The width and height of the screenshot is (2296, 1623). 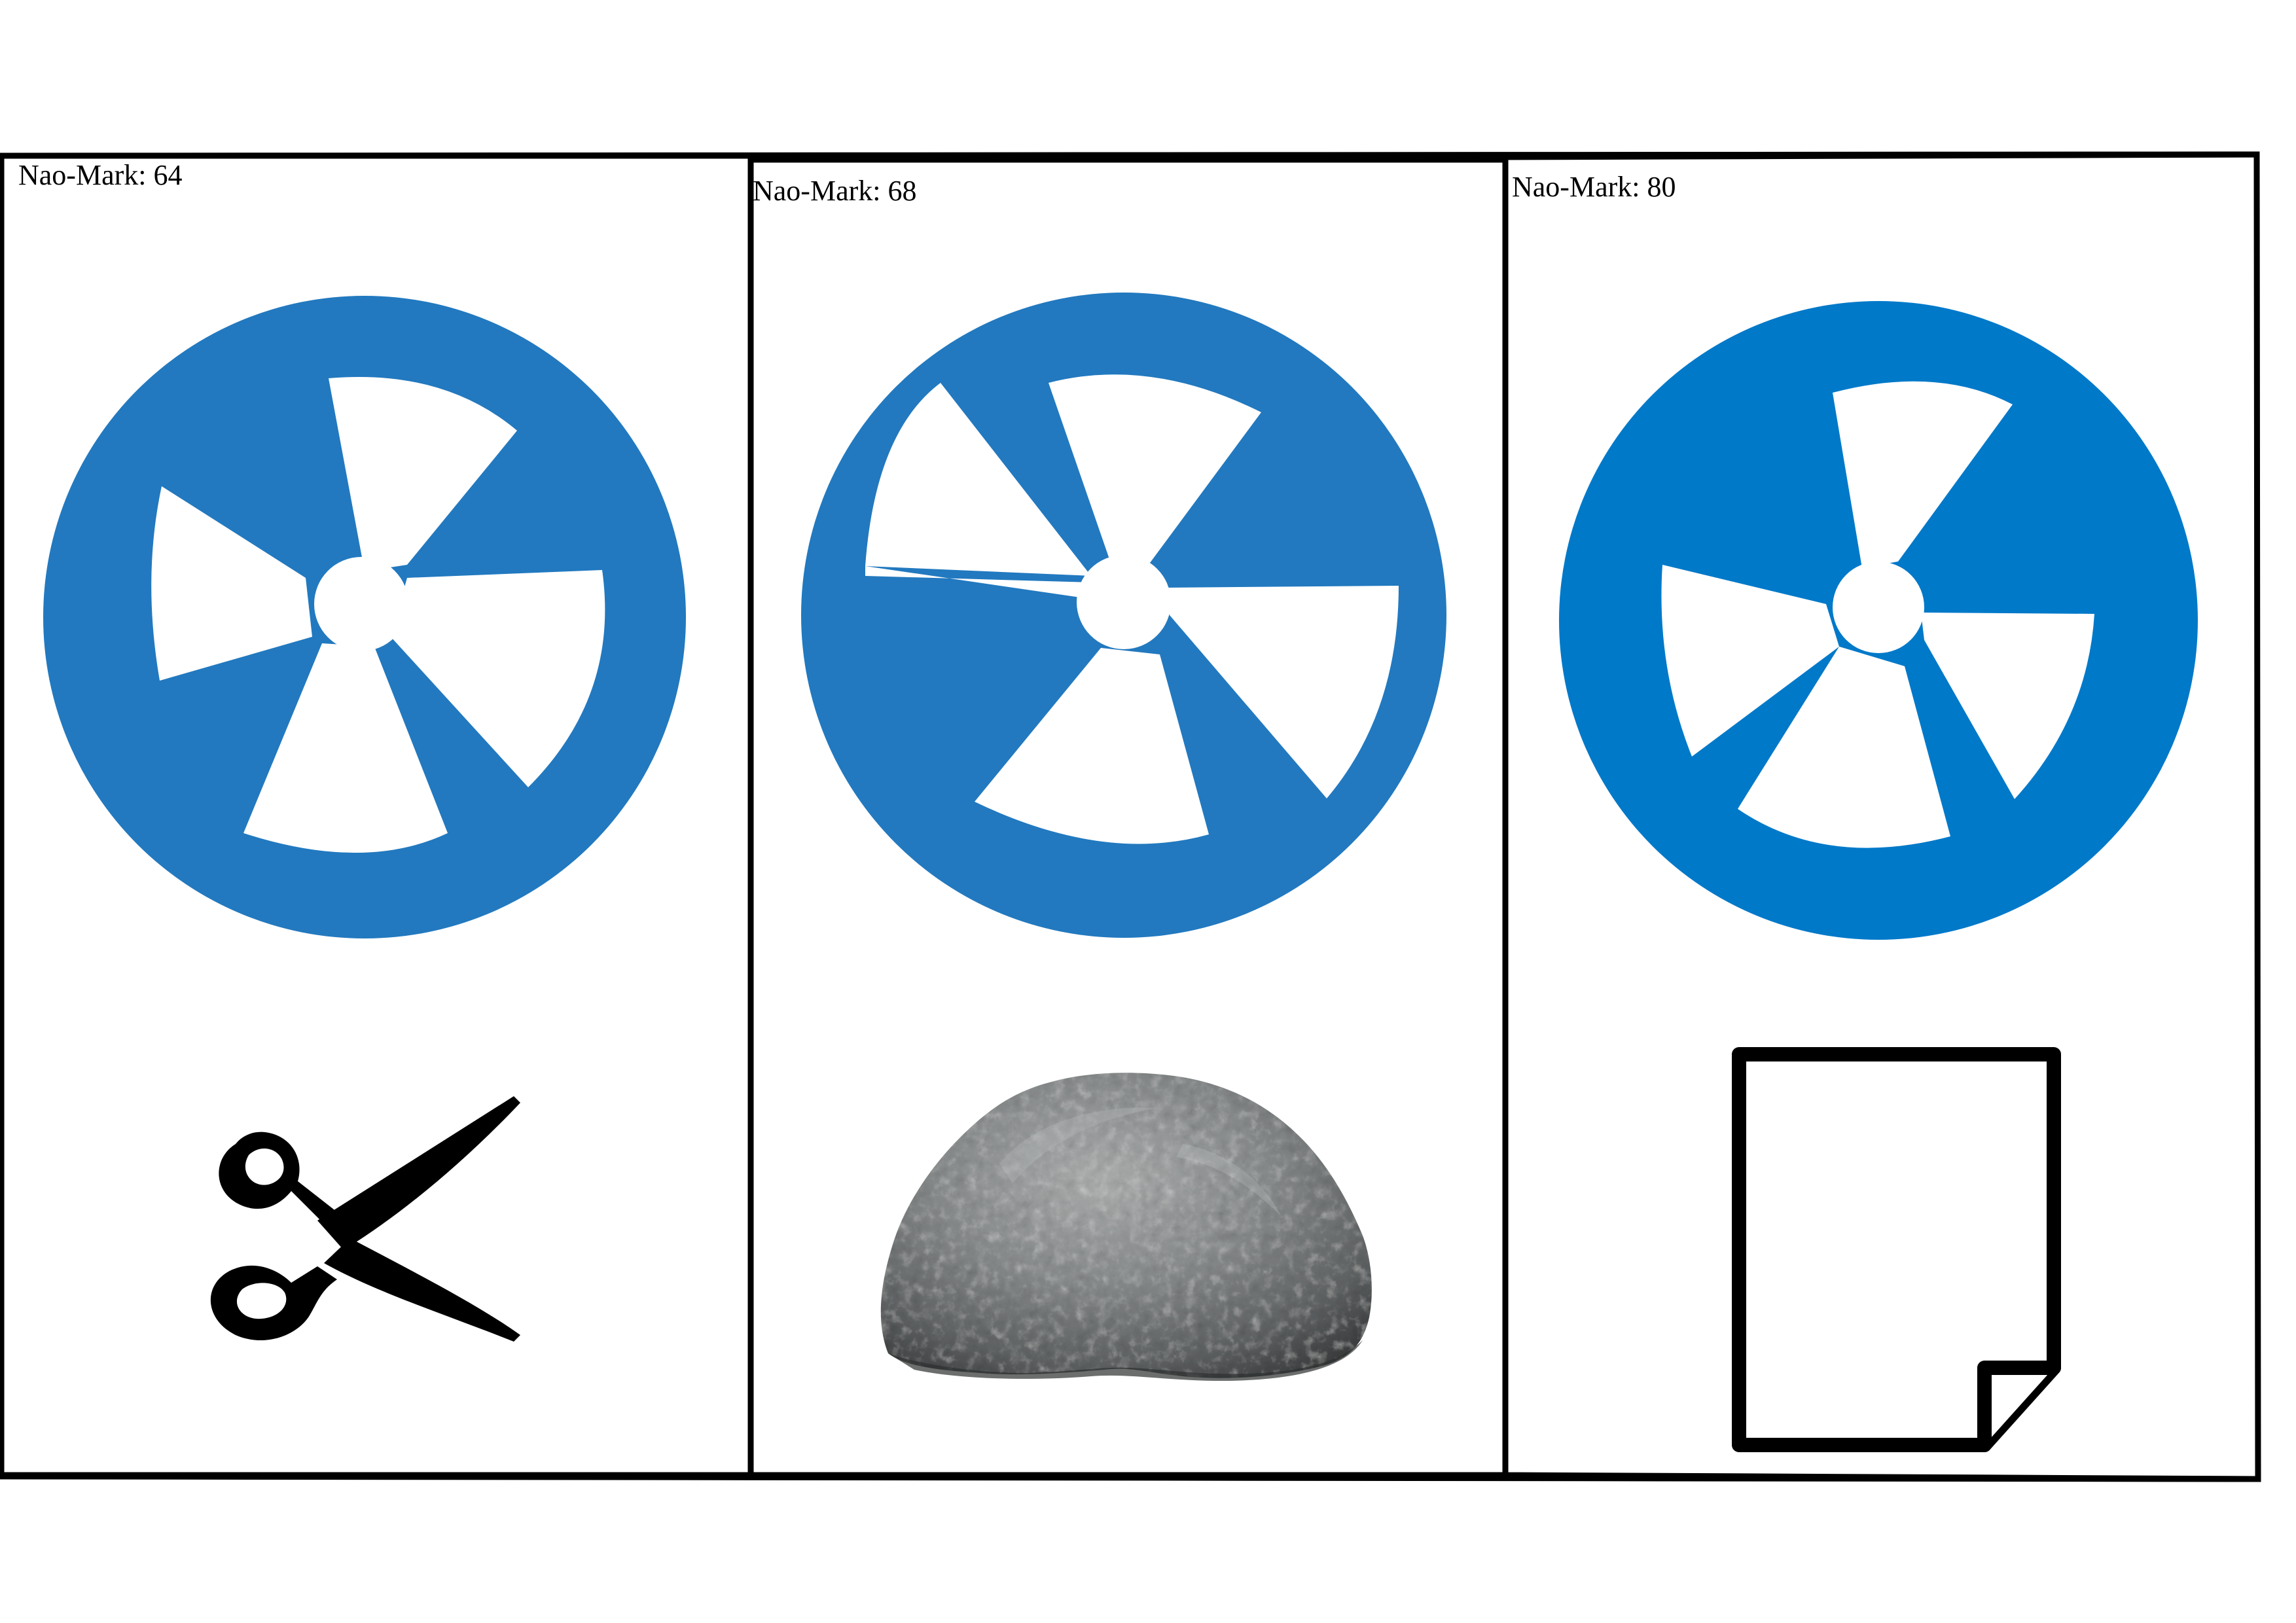 I want to click on card-label: Nao-Mark: 64, so click(x=100, y=175).